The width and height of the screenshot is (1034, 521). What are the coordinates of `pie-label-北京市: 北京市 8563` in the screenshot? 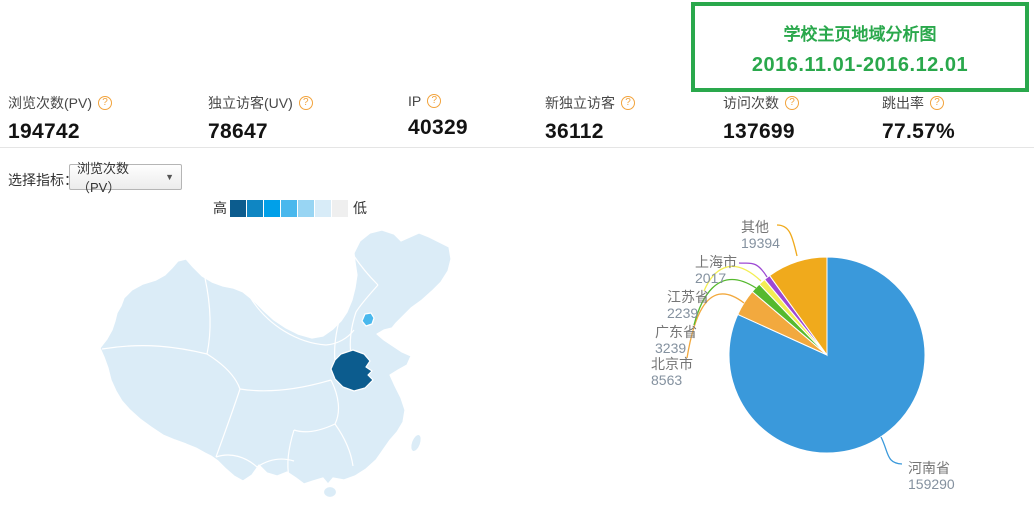 It's located at (672, 372).